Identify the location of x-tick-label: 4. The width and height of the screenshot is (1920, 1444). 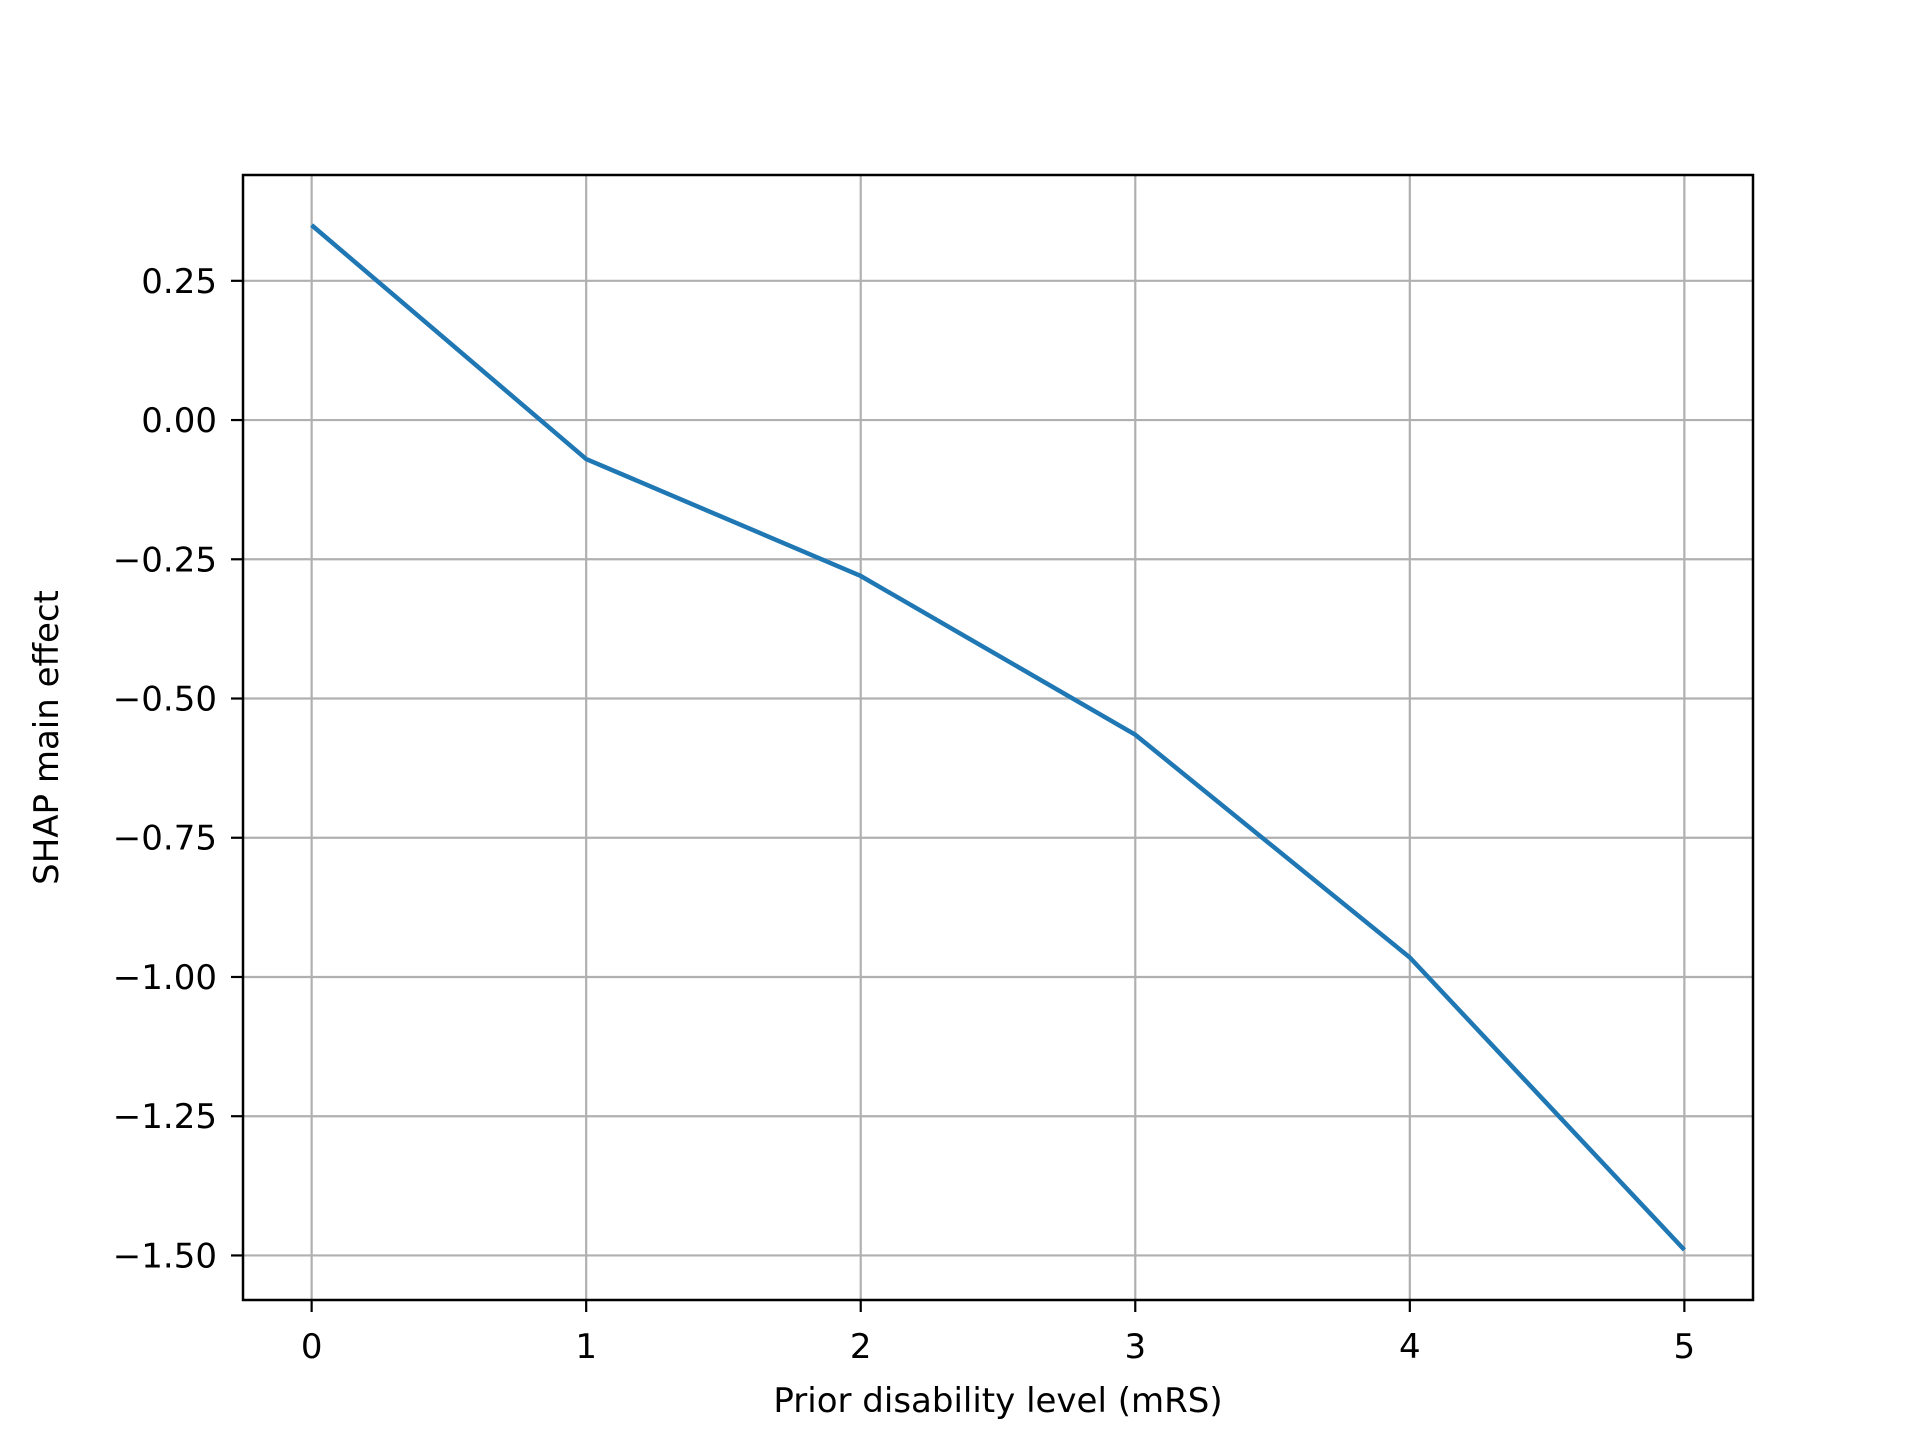
(1410, 1347).